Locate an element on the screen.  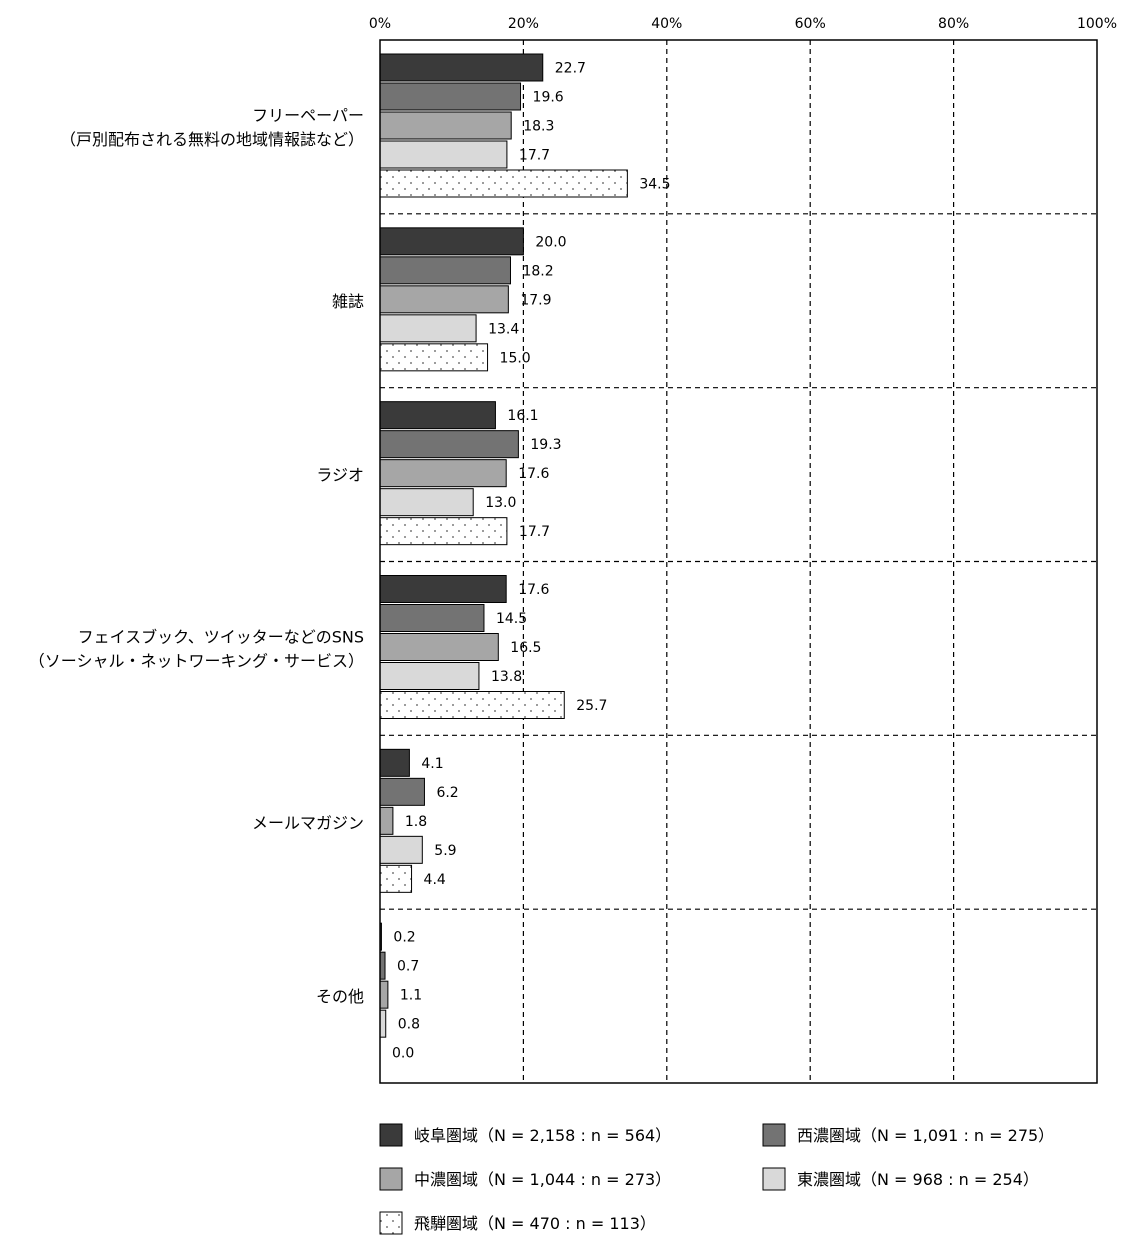
x-tick-label: 60% is located at coordinates (810, 24).